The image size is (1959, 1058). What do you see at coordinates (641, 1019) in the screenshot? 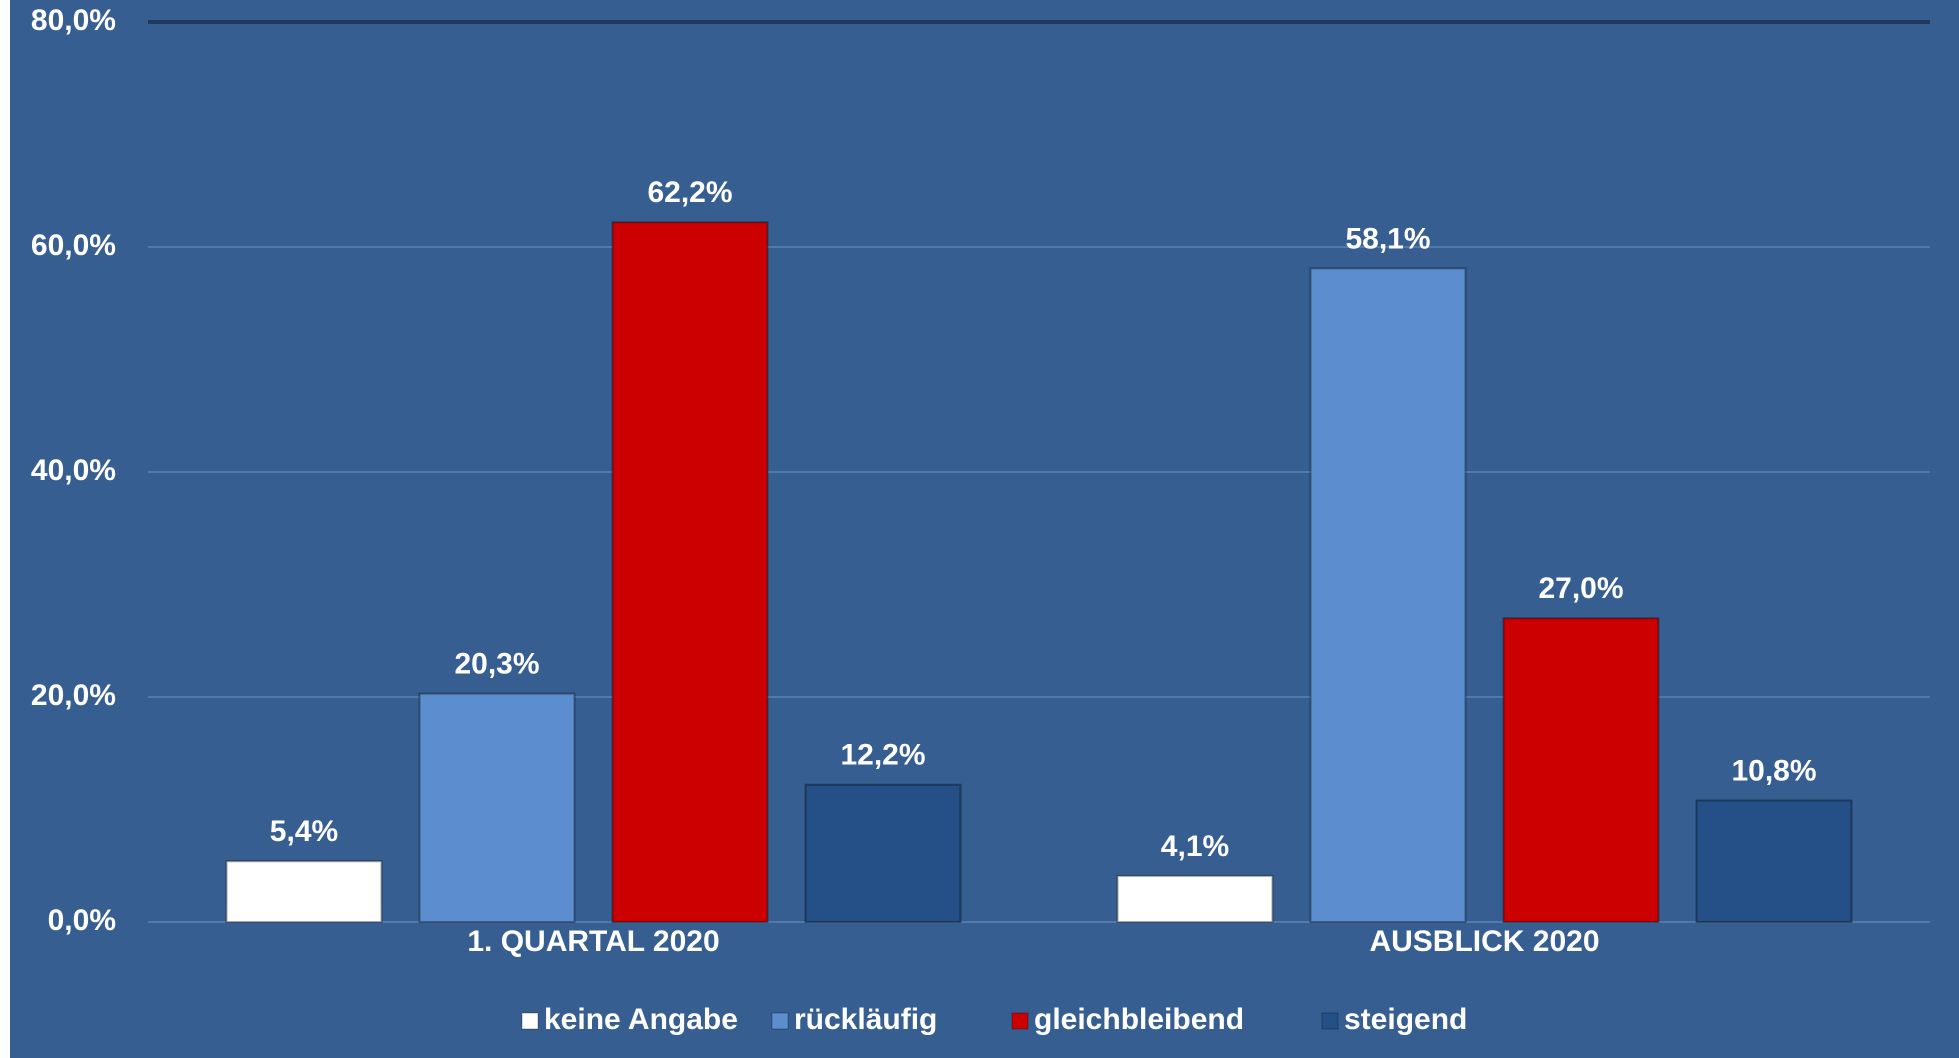
I see `legend-label: keine Angabe` at bounding box center [641, 1019].